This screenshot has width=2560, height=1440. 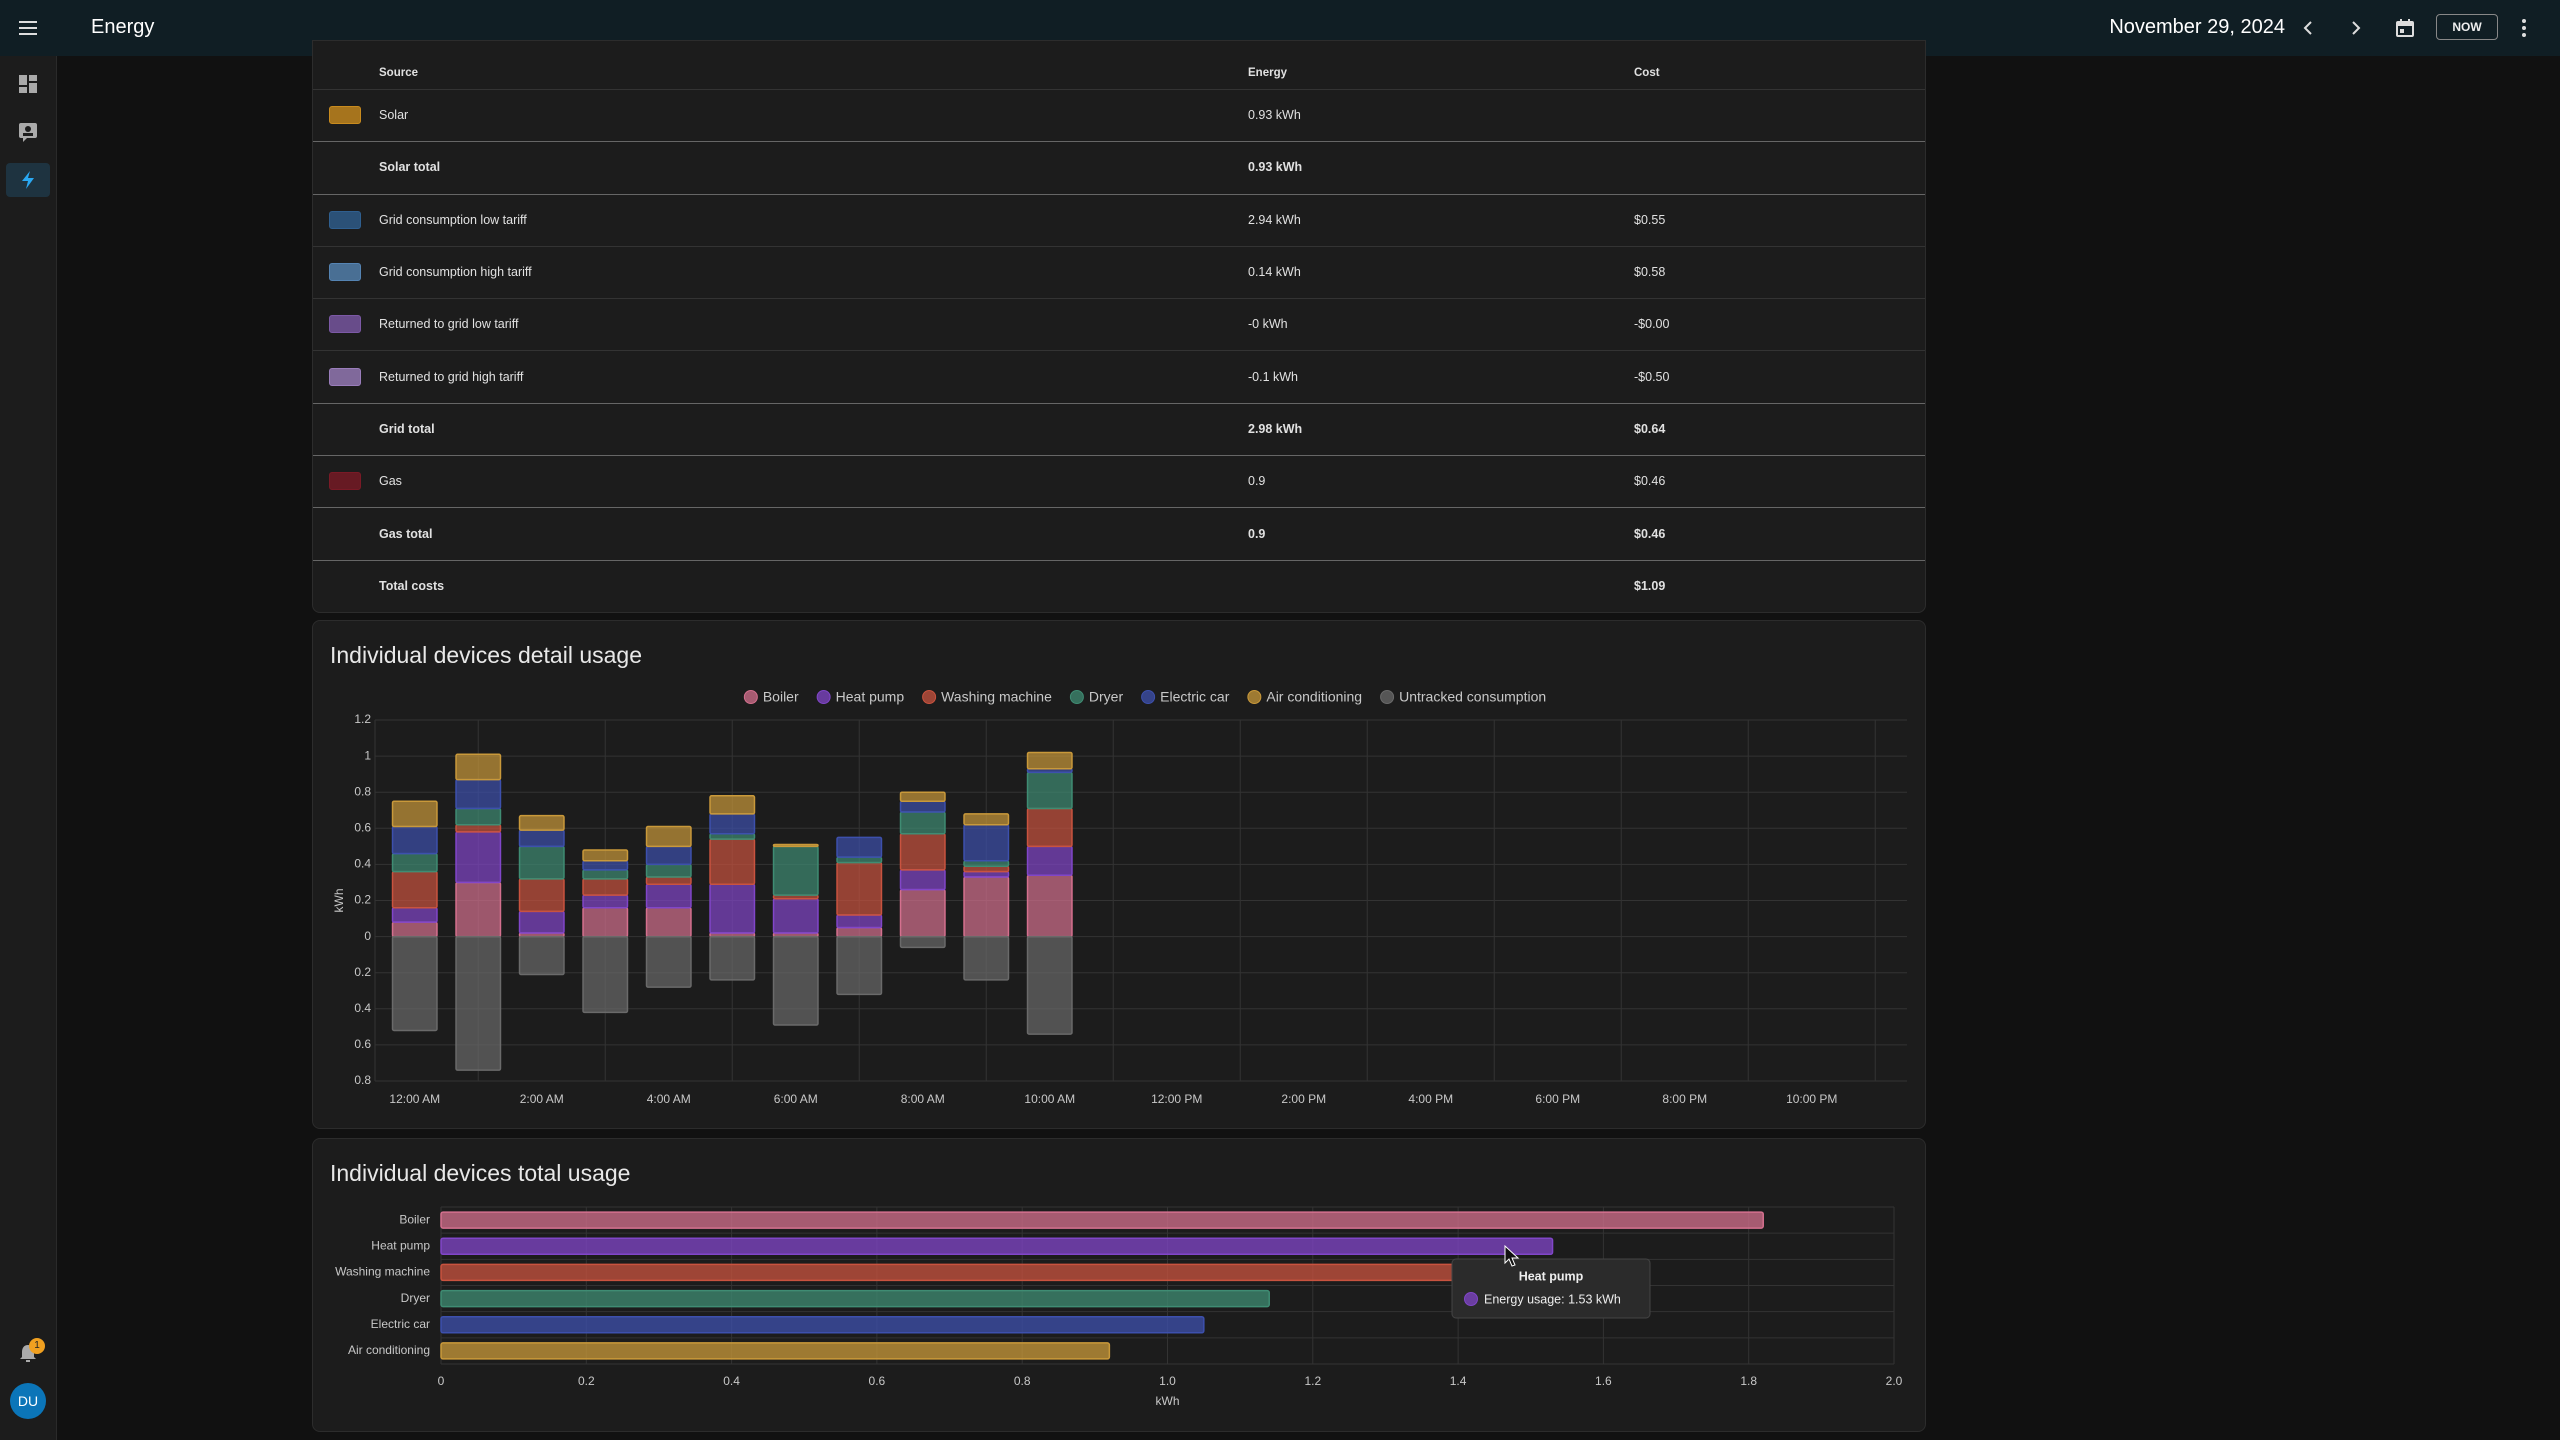 What do you see at coordinates (1652, 324) in the screenshot?
I see `cost-value: -$0.00` at bounding box center [1652, 324].